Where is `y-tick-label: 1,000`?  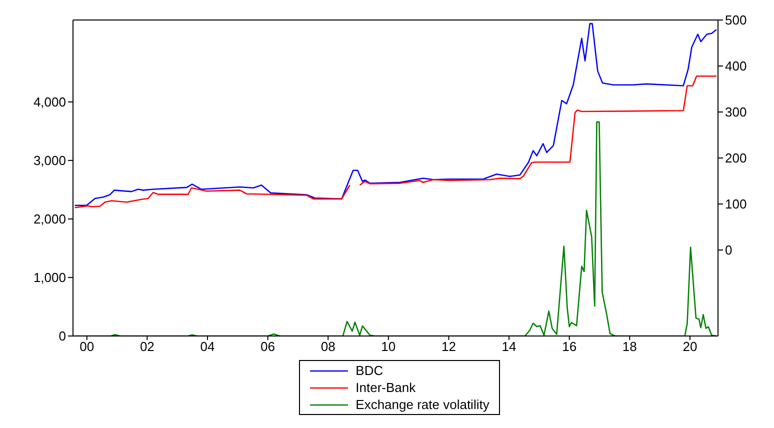
y-tick-label: 1,000 is located at coordinates (49, 278).